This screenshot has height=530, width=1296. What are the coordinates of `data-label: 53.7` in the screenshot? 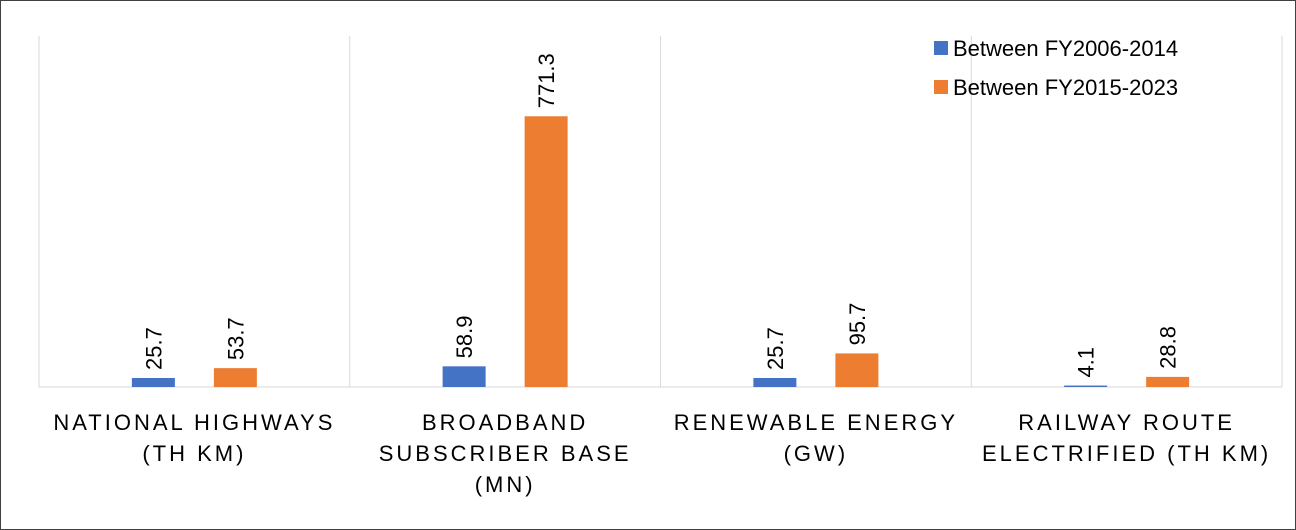 It's located at (235, 338).